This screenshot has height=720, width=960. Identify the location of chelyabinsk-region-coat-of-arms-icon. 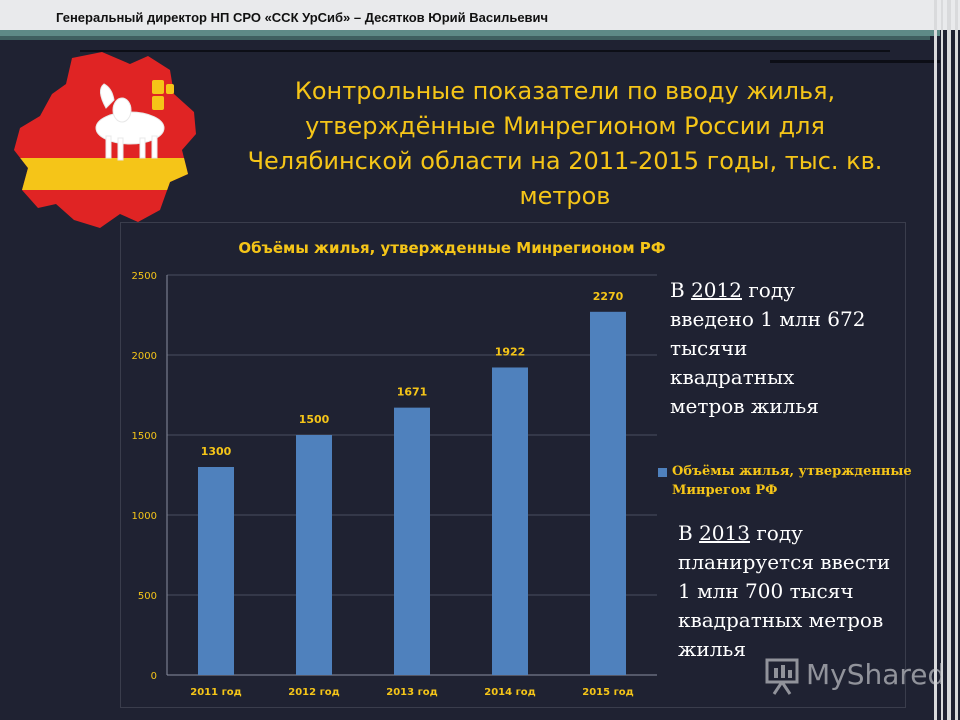
(105, 140).